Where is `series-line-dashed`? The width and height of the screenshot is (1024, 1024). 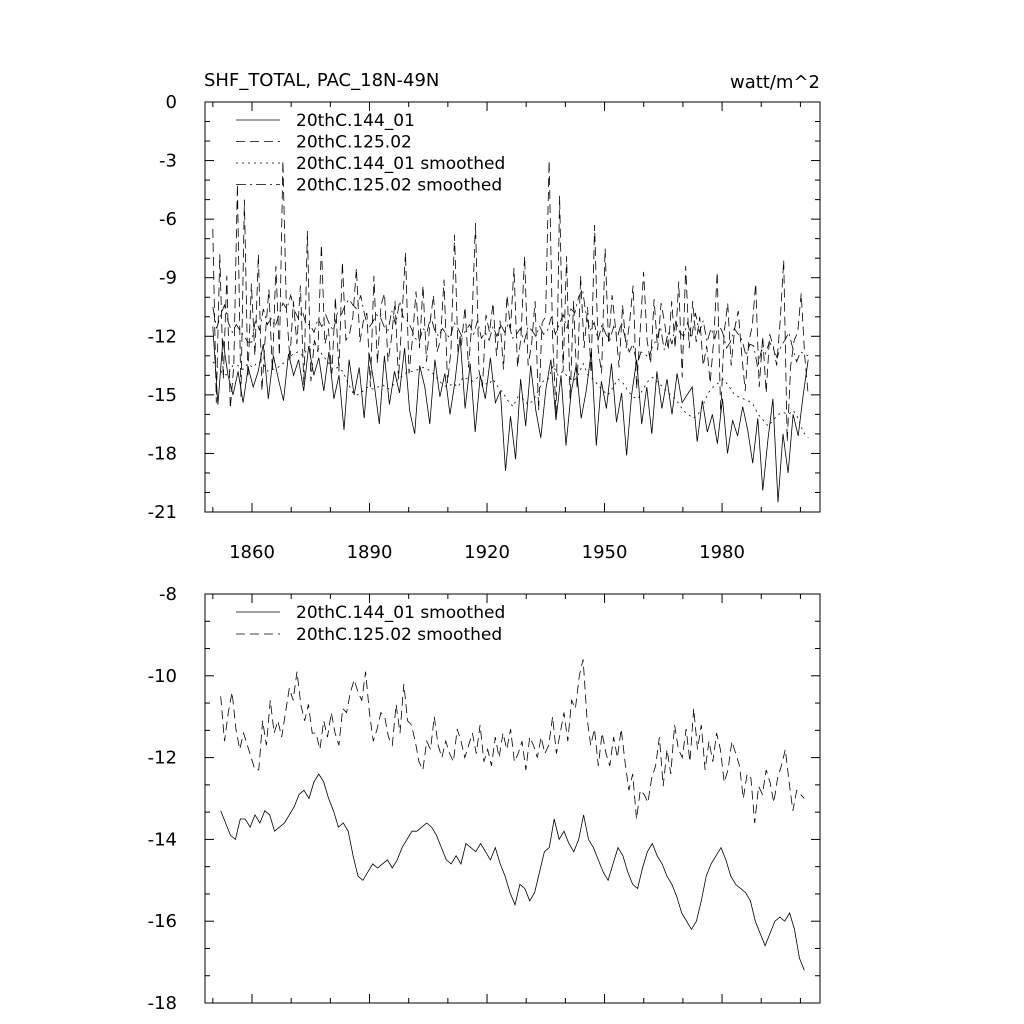 series-line-dashed is located at coordinates (512, 741).